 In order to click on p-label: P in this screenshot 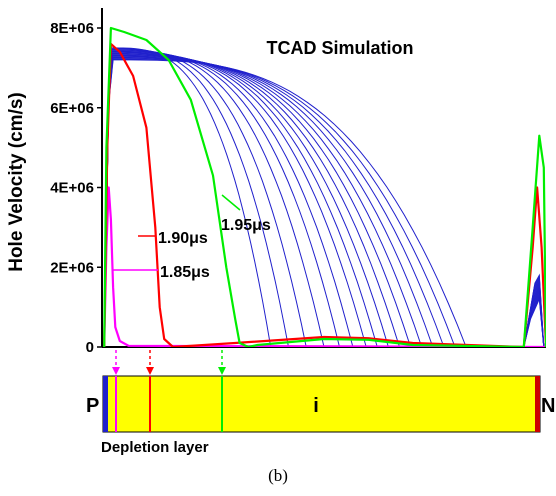, I will do `click(92, 406)`.